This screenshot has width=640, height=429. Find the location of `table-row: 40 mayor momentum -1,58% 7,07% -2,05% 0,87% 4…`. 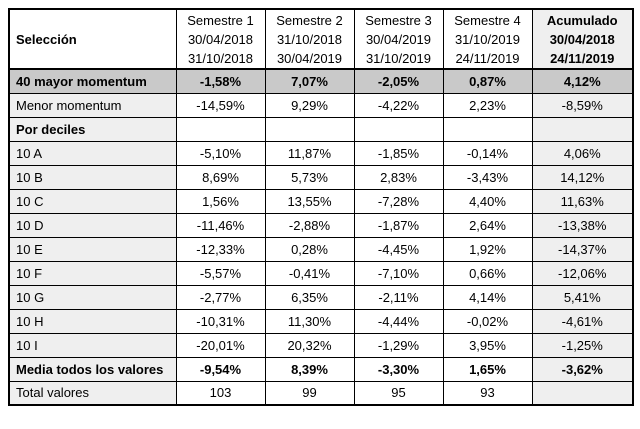

table-row: 40 mayor momentum -1,58% 7,07% -2,05% 0,87% 4… is located at coordinates (321, 81).